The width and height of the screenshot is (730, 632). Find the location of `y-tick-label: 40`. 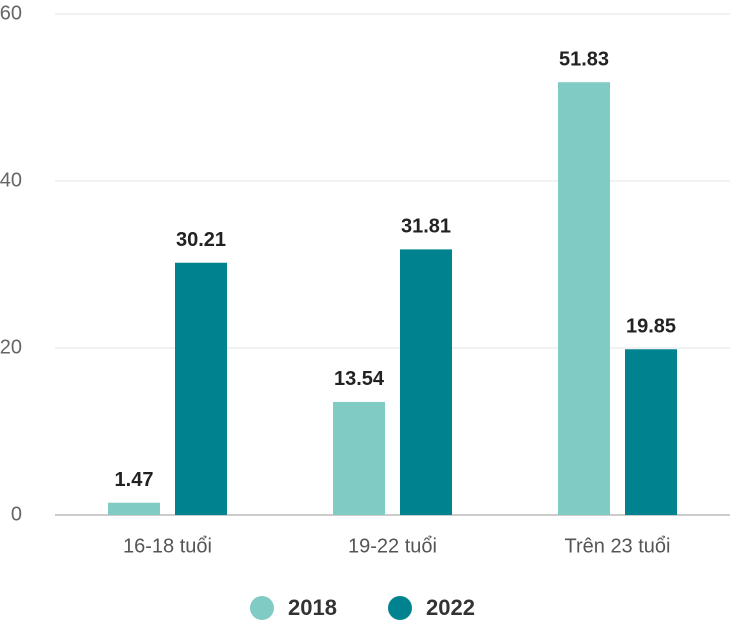

y-tick-label: 40 is located at coordinates (11, 180).